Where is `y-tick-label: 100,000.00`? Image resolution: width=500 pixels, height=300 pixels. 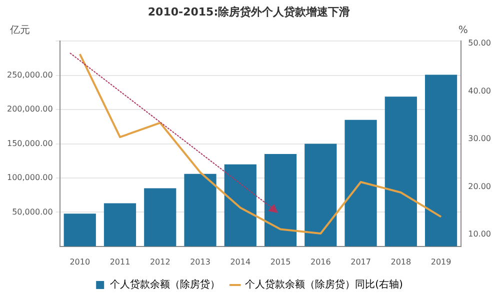
y-tick-label: 100,000.00 is located at coordinates (29, 177).